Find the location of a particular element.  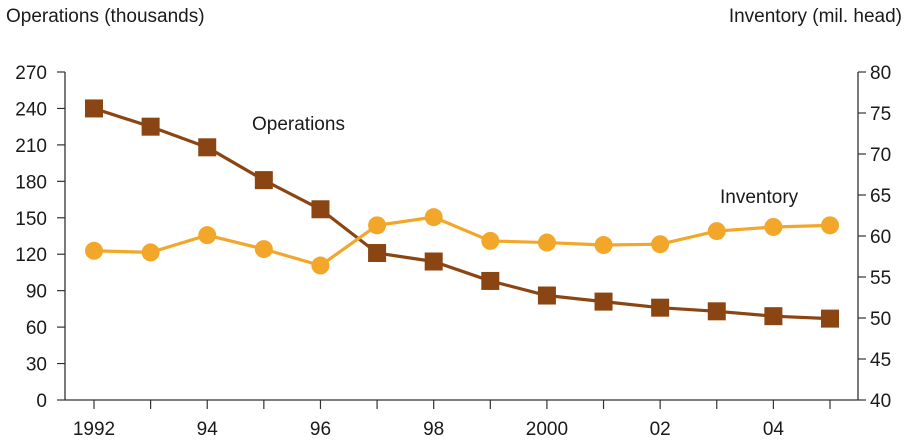

left-y-tick-label: 240 is located at coordinates (31, 109).